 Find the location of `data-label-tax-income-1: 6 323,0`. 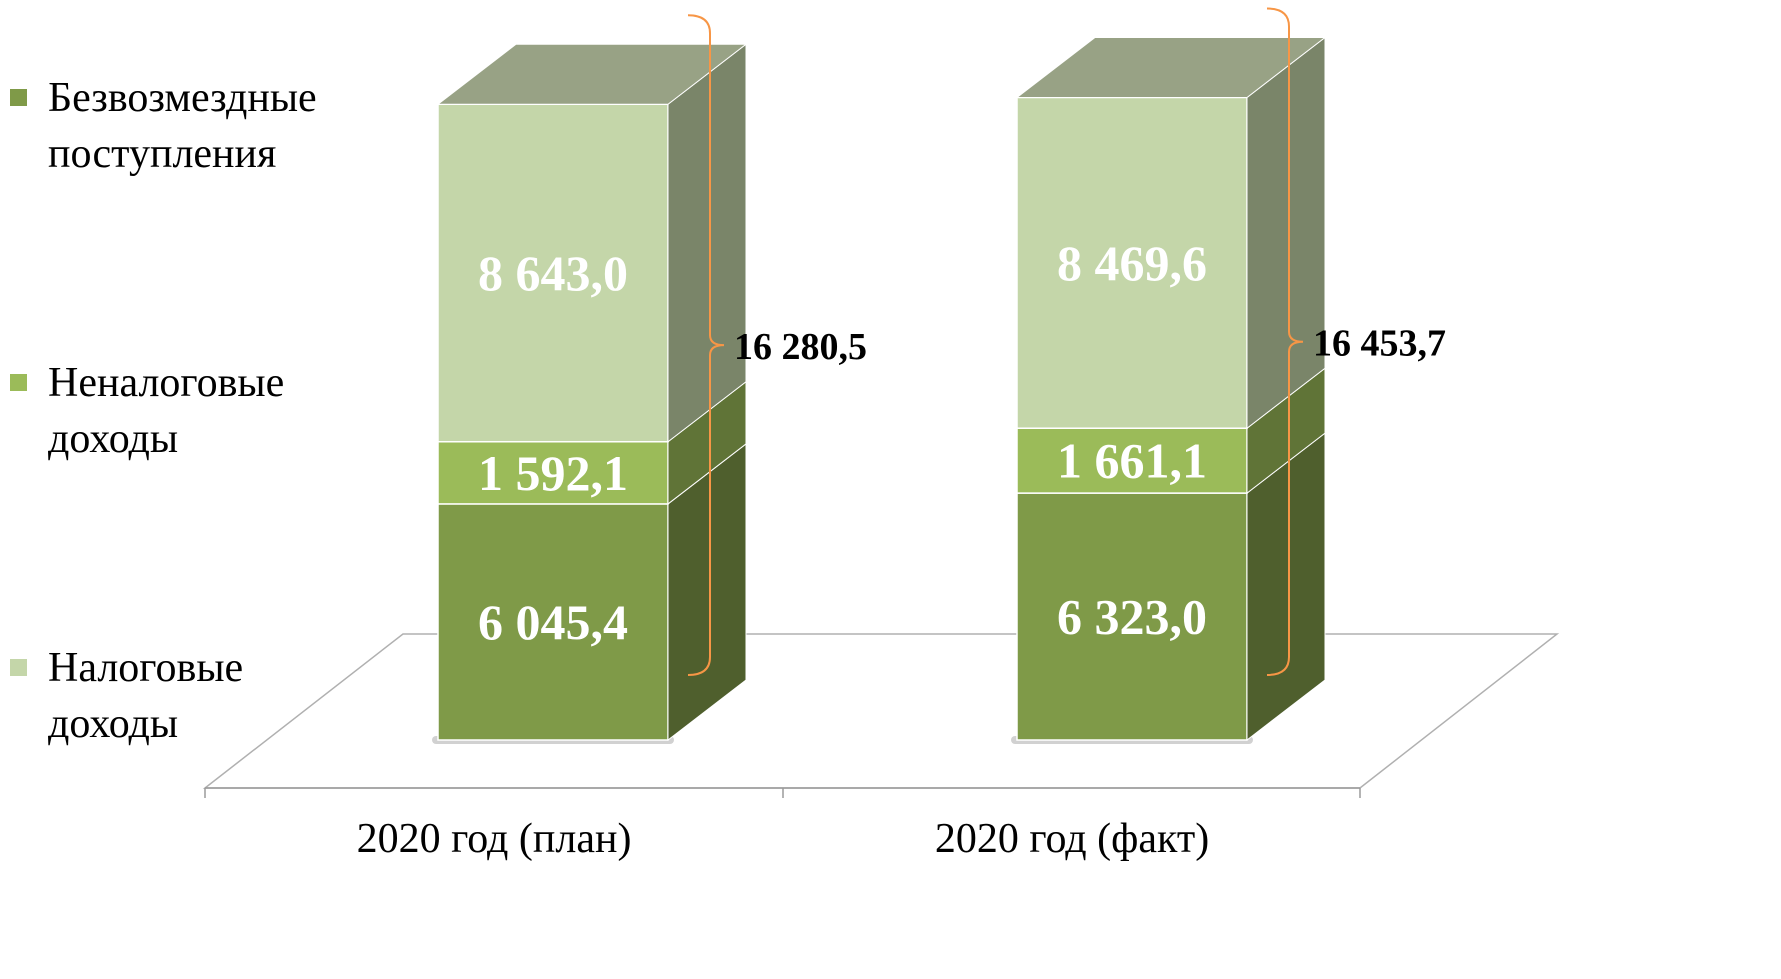

data-label-tax-income-1: 6 323,0 is located at coordinates (1132, 617).